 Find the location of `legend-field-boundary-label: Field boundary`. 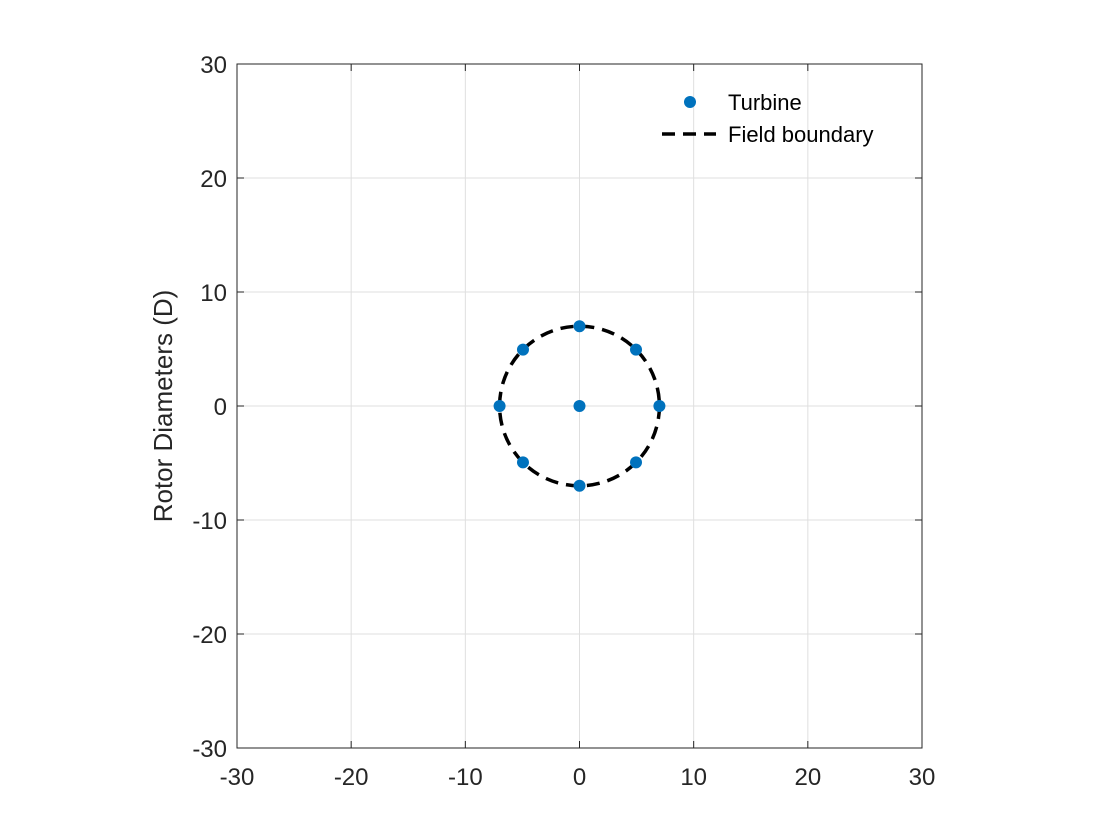

legend-field-boundary-label: Field boundary is located at coordinates (801, 134).